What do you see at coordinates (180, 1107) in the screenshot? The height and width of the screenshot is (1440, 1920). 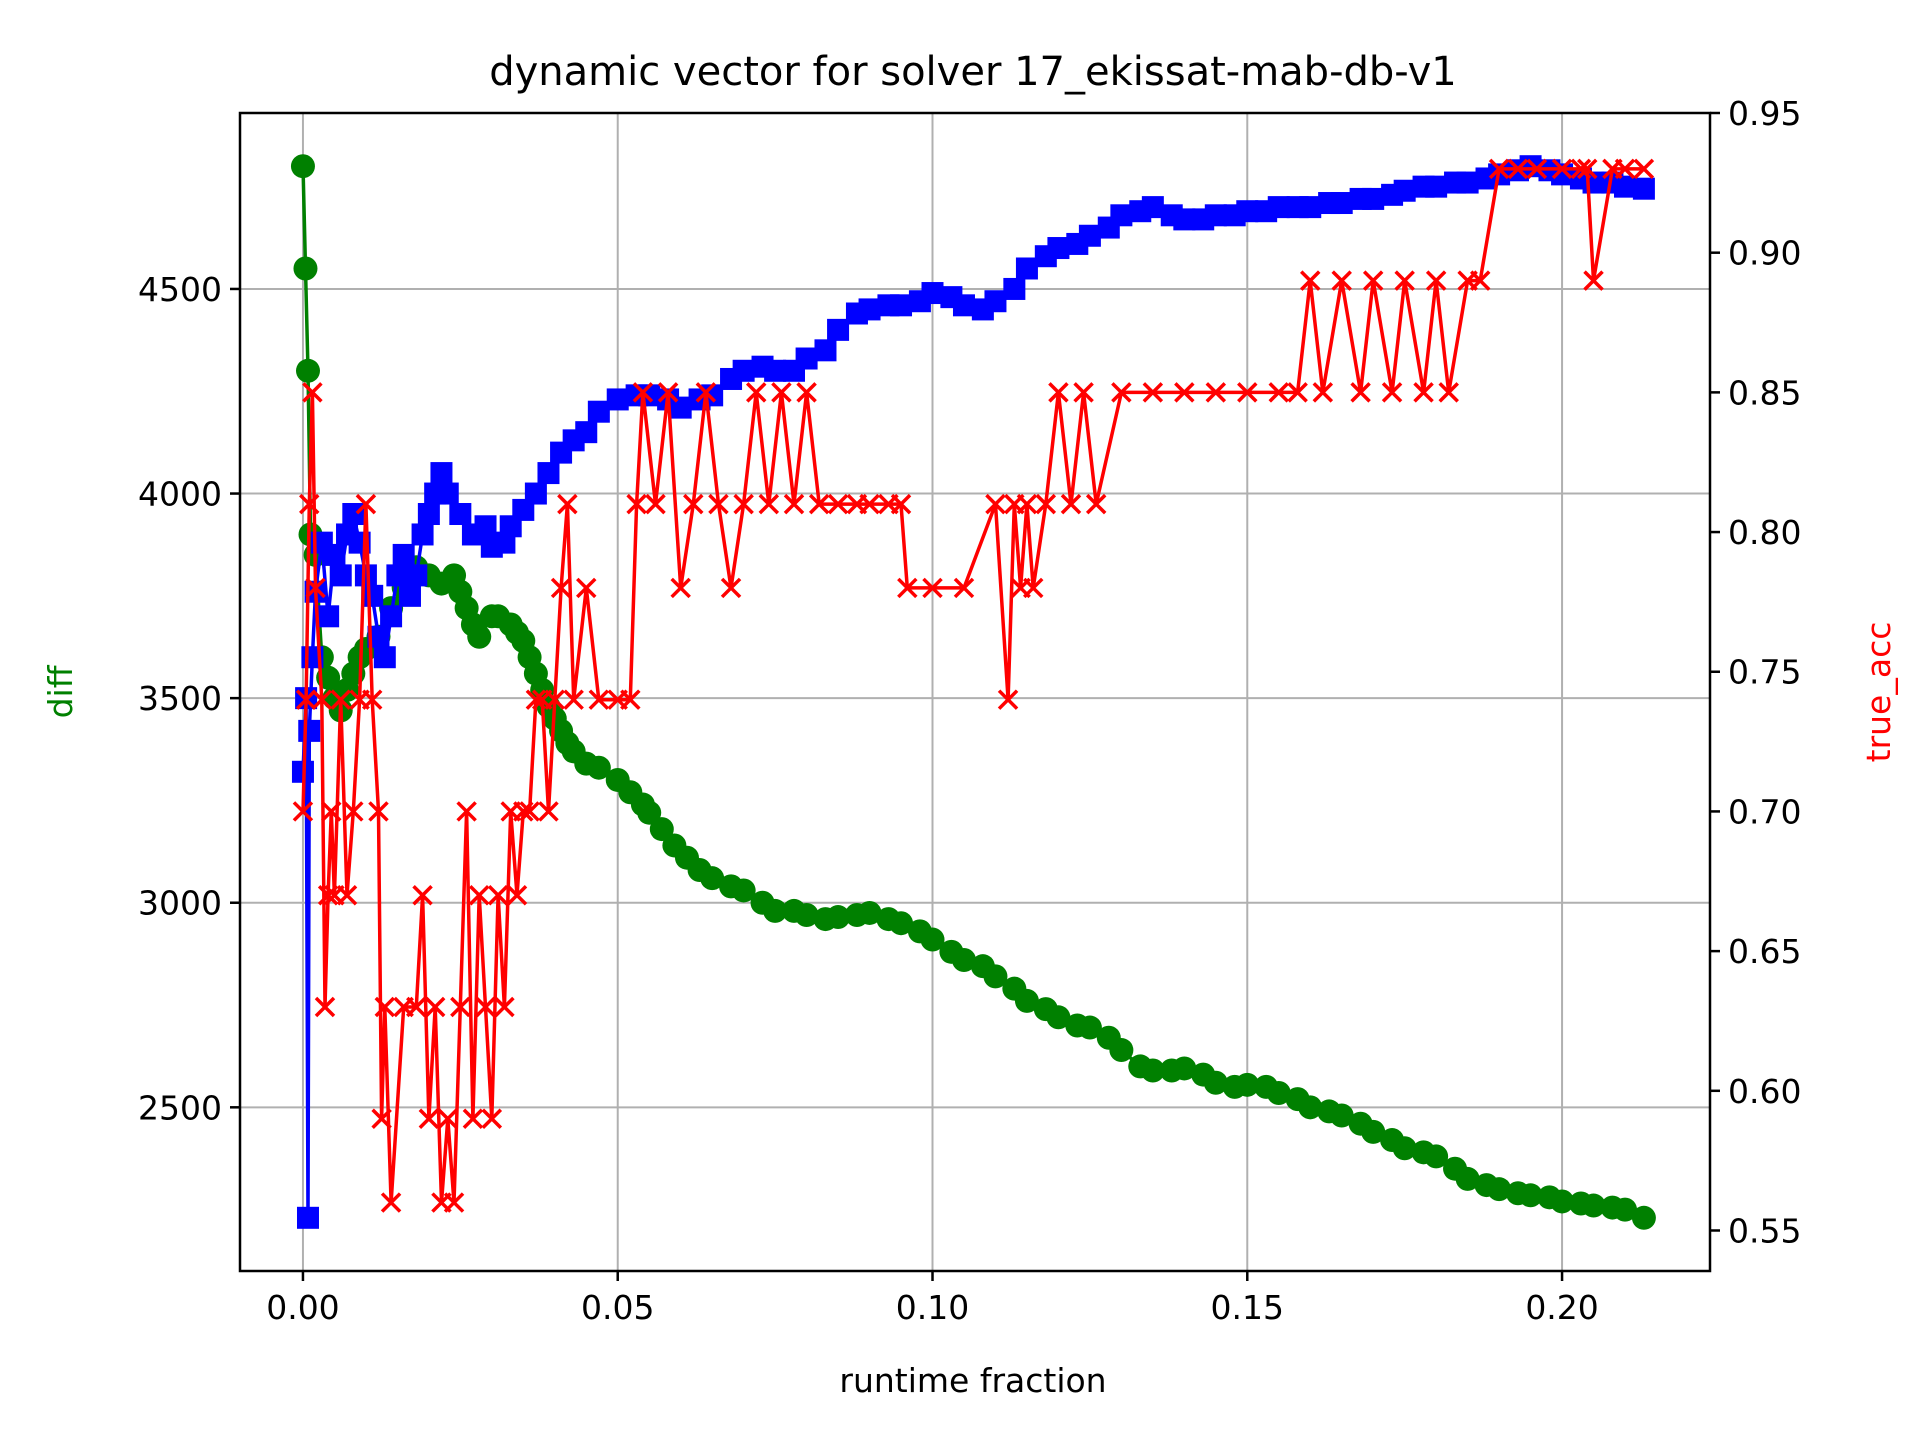 I see `y-left-tick-label: 2500` at bounding box center [180, 1107].